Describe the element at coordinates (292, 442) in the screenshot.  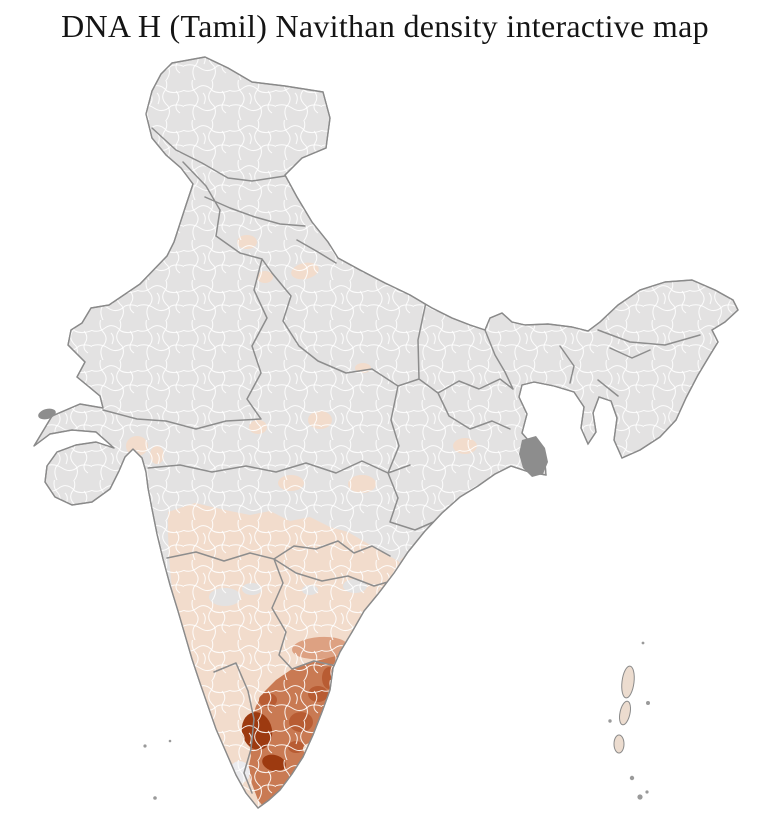
I see `marsh-patches` at that location.